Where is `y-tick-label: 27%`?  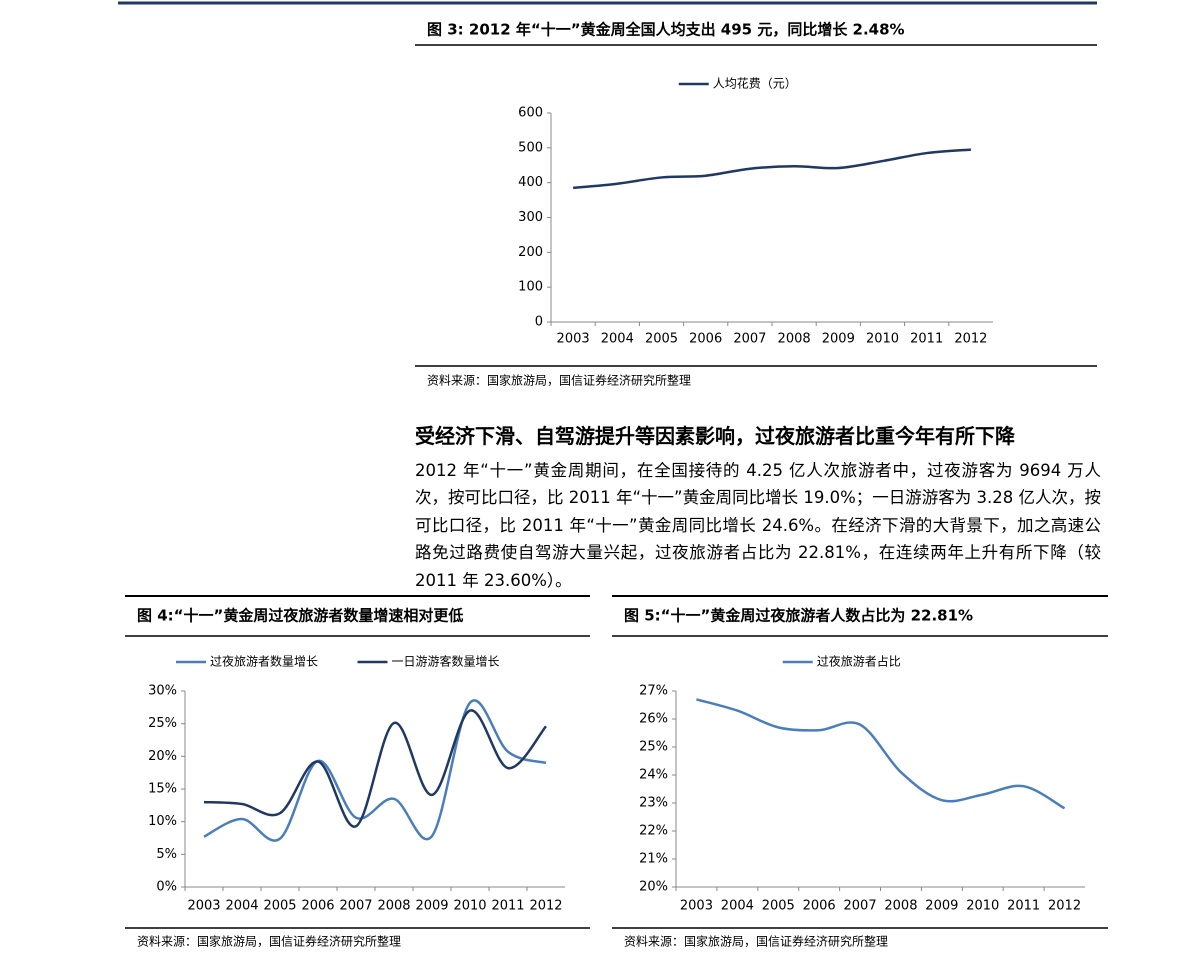
y-tick-label: 27% is located at coordinates (653, 691).